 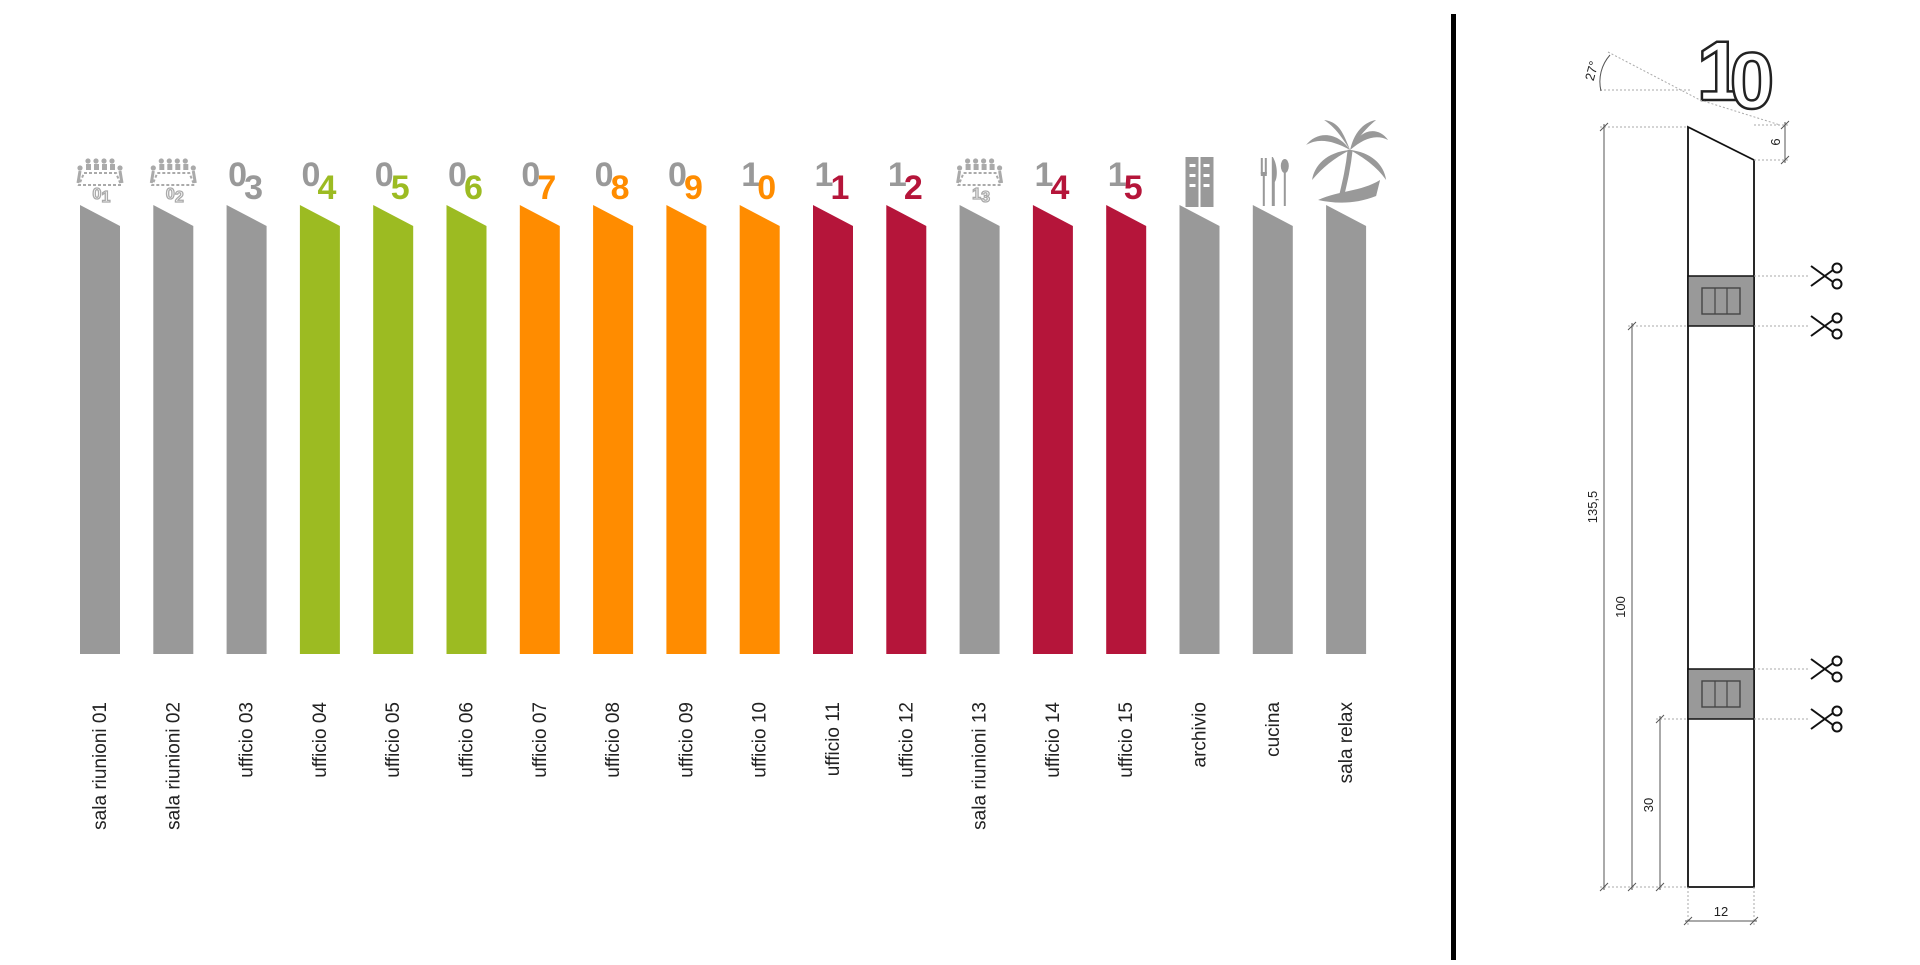 I want to click on sign-label: ufficio 15, so click(x=1126, y=740).